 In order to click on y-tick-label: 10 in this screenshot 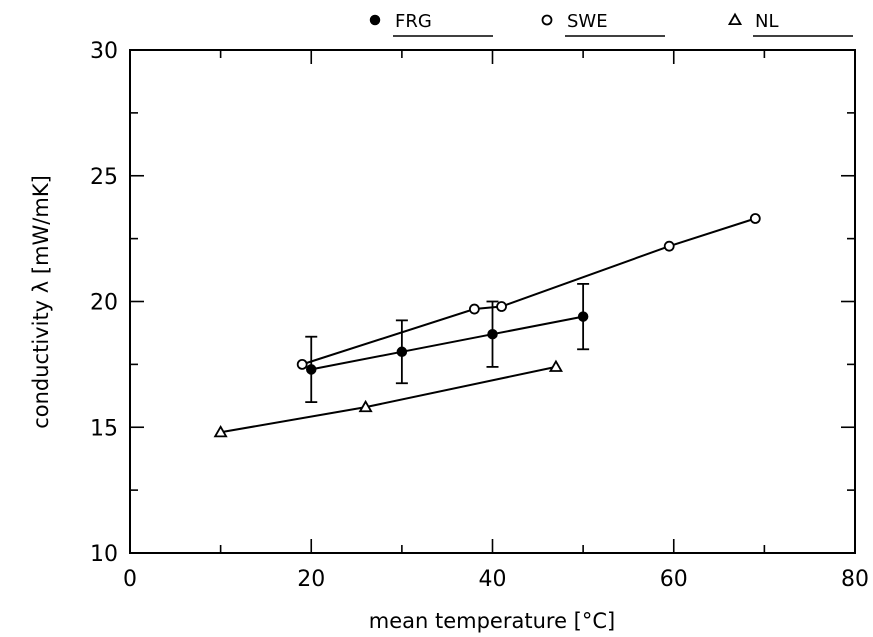, I will do `click(104, 554)`.